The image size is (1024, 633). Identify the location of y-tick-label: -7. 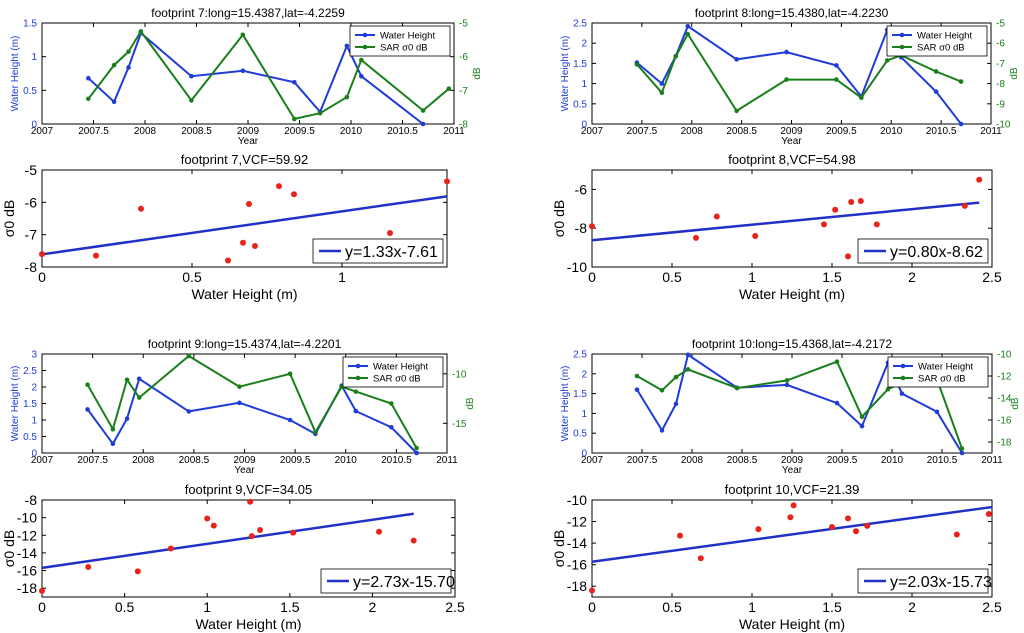
(31, 235).